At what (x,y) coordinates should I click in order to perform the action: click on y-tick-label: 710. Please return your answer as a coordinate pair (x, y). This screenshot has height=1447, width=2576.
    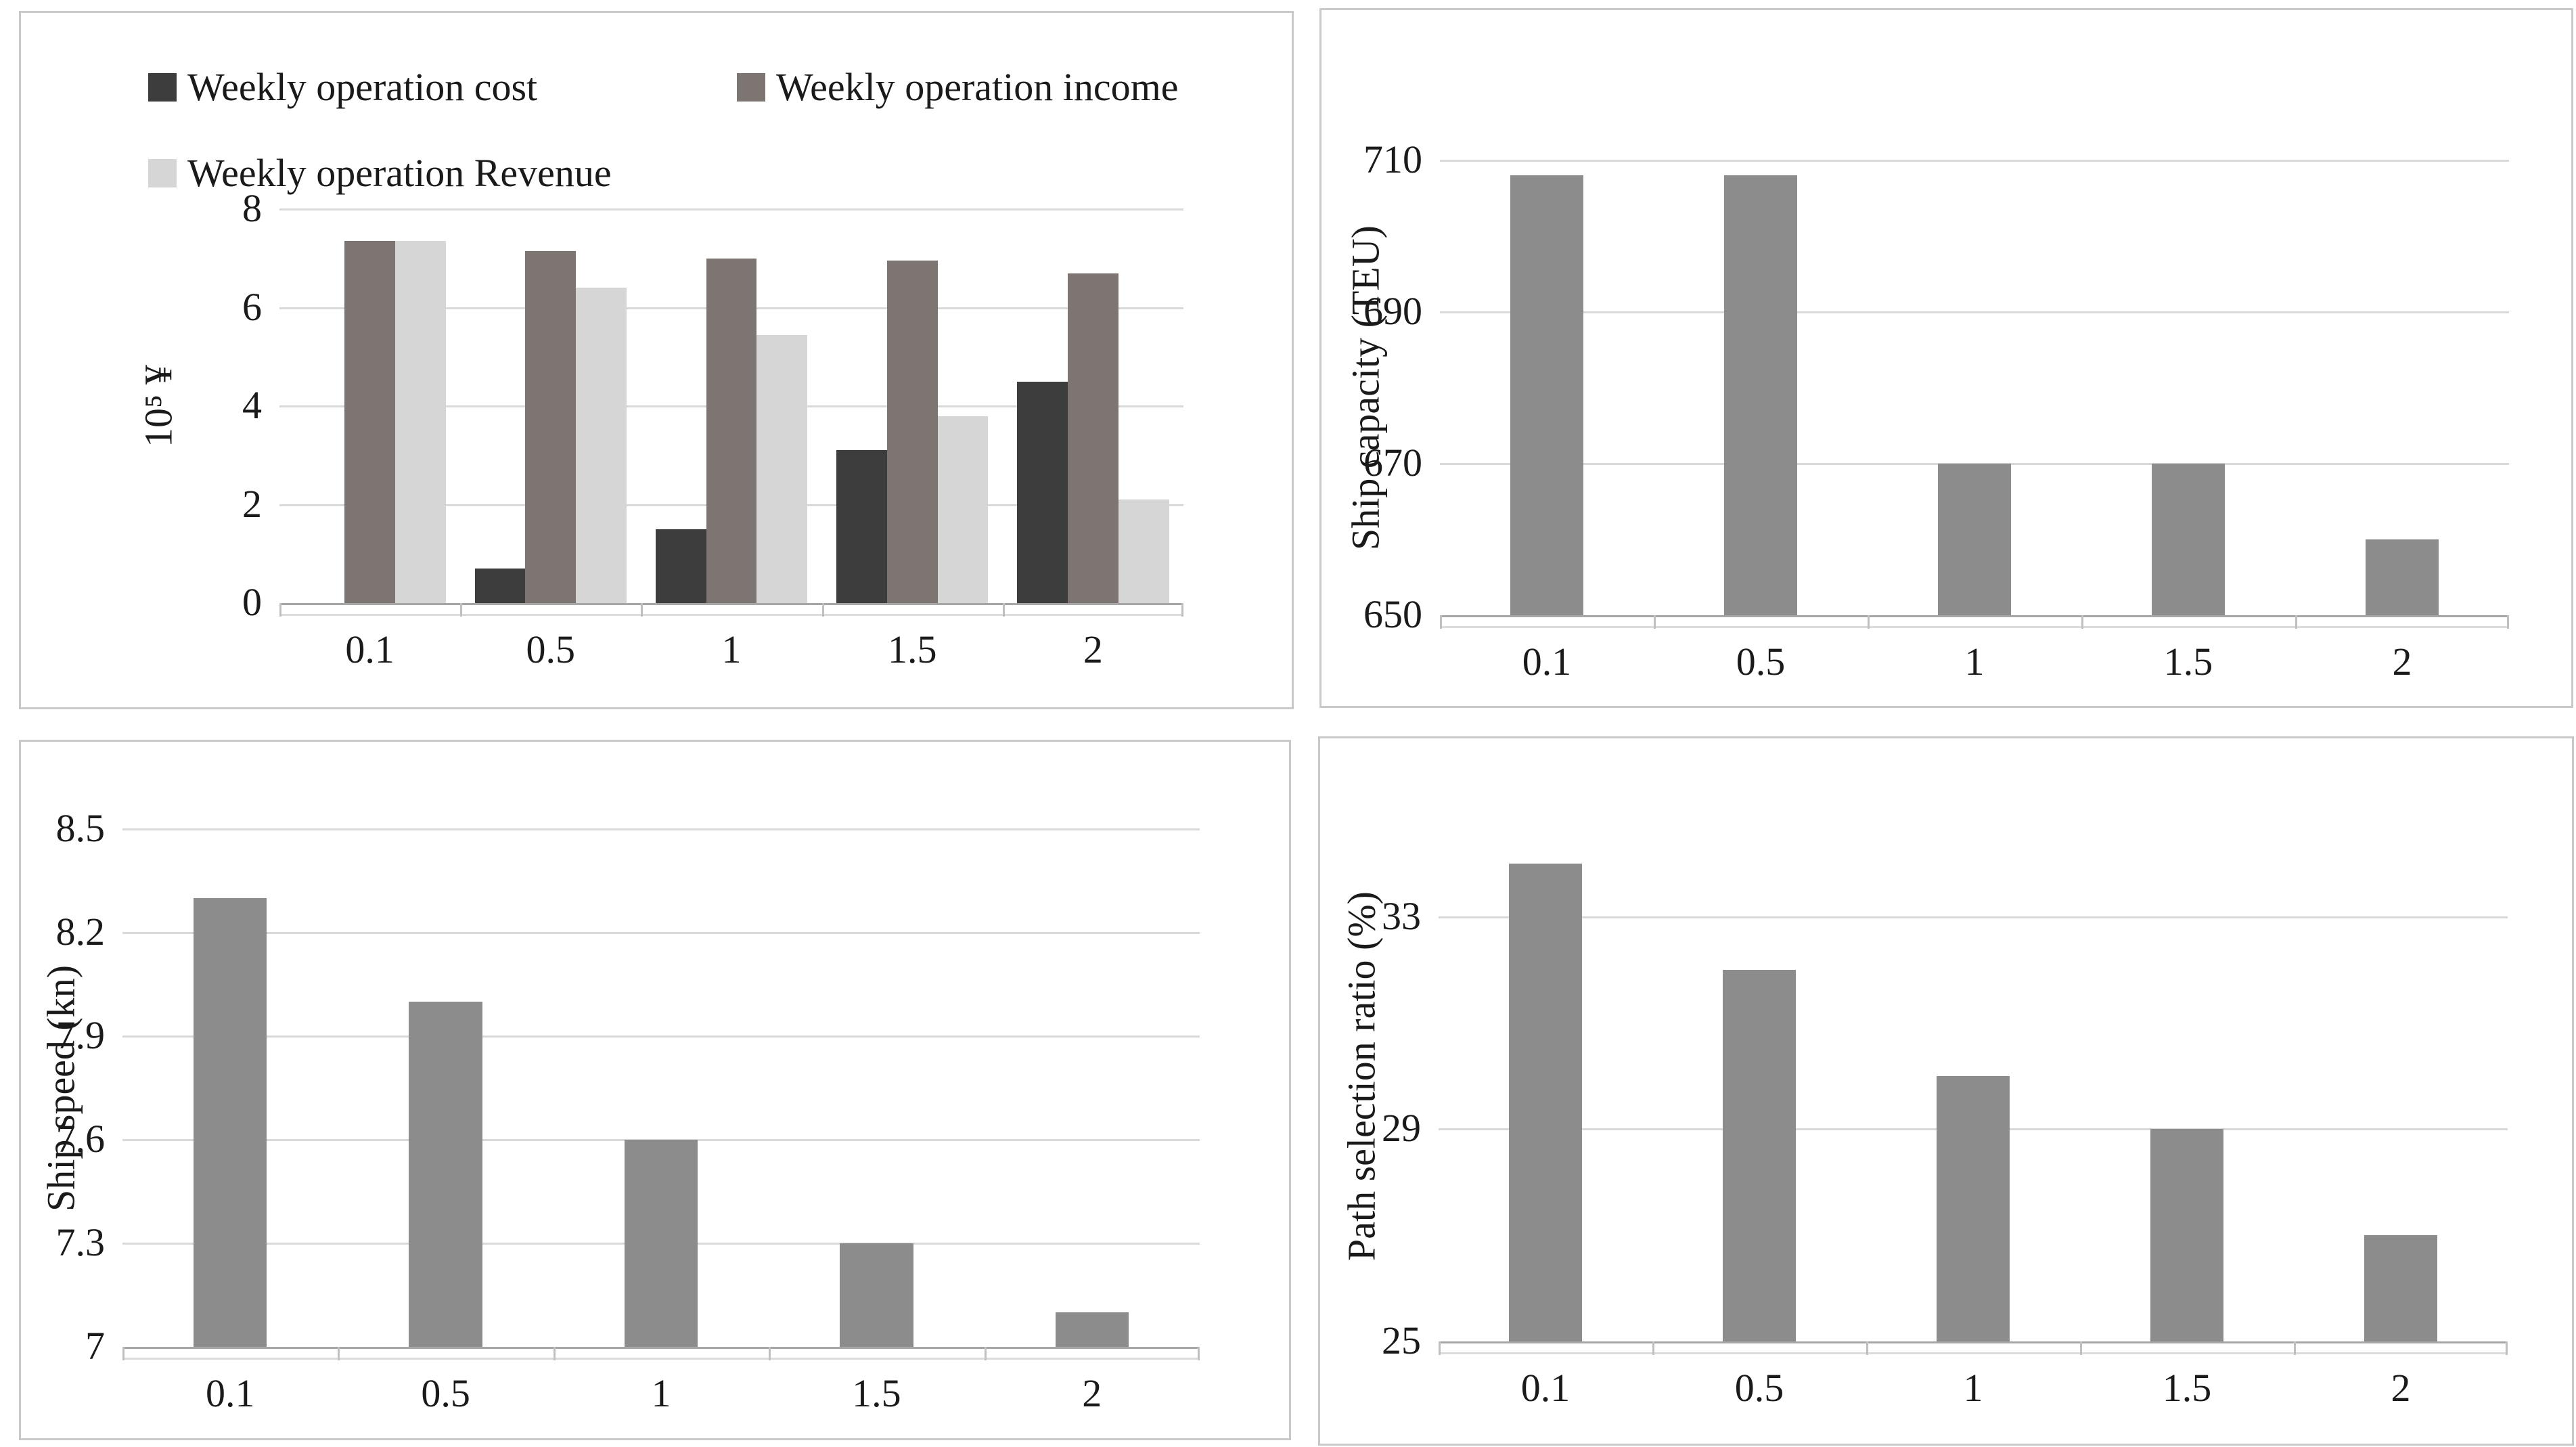
    Looking at the image, I should click on (1392, 159).